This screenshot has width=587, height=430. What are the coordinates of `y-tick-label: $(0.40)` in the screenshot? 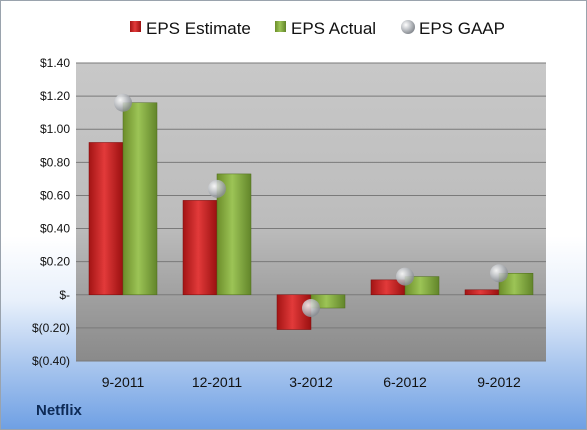 It's located at (51, 361).